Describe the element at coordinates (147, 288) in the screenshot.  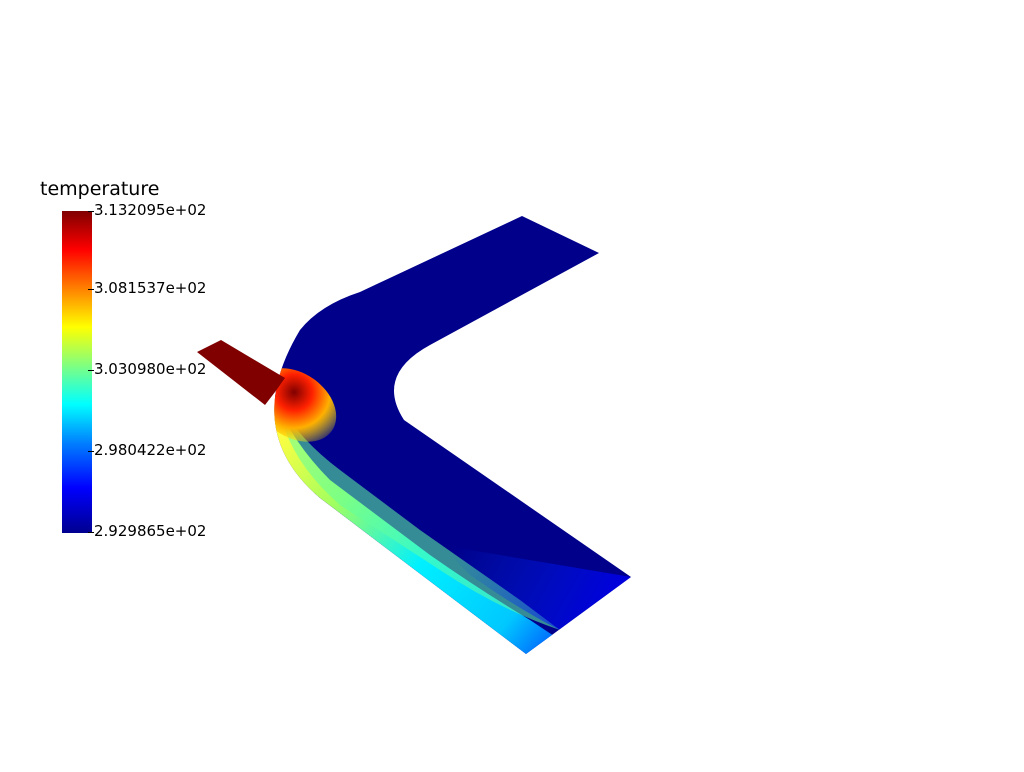
I see `scalar-bar-tick: 3.081537e+02` at that location.